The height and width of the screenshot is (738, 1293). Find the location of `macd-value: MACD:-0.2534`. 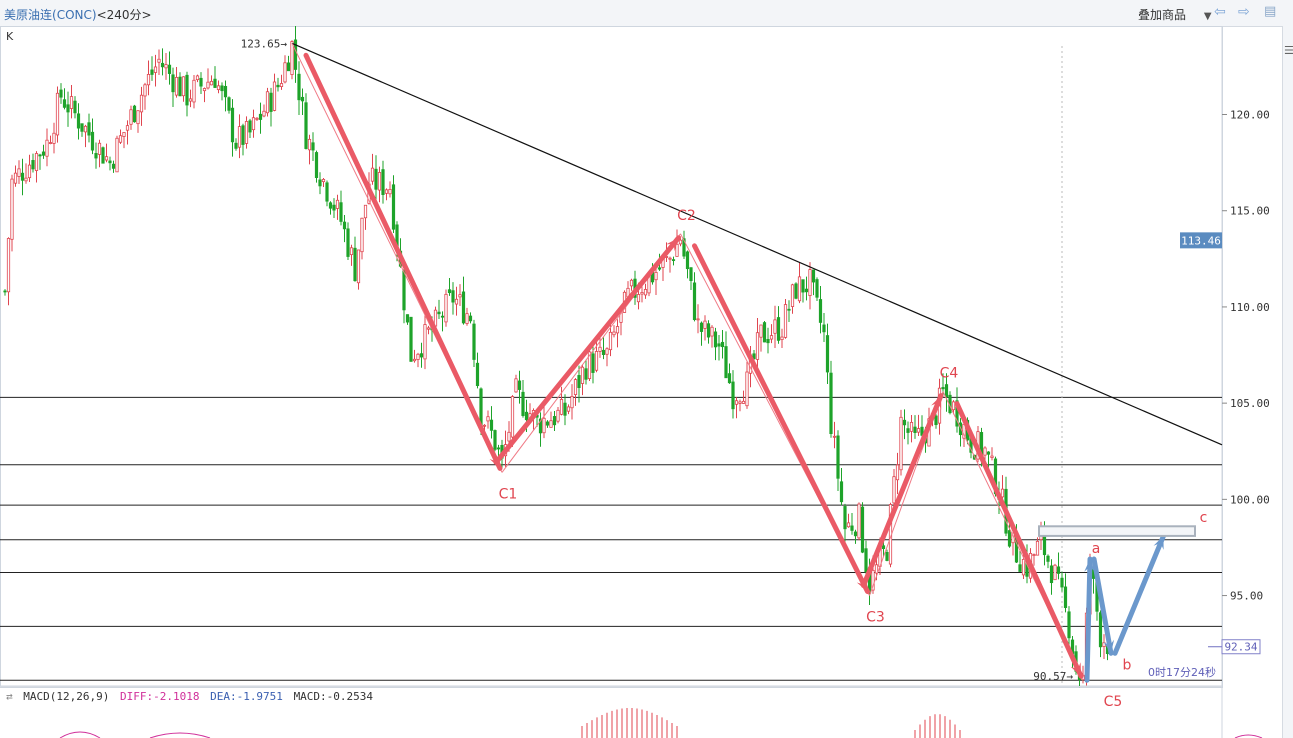

macd-value: MACD:-0.2534 is located at coordinates (333, 696).